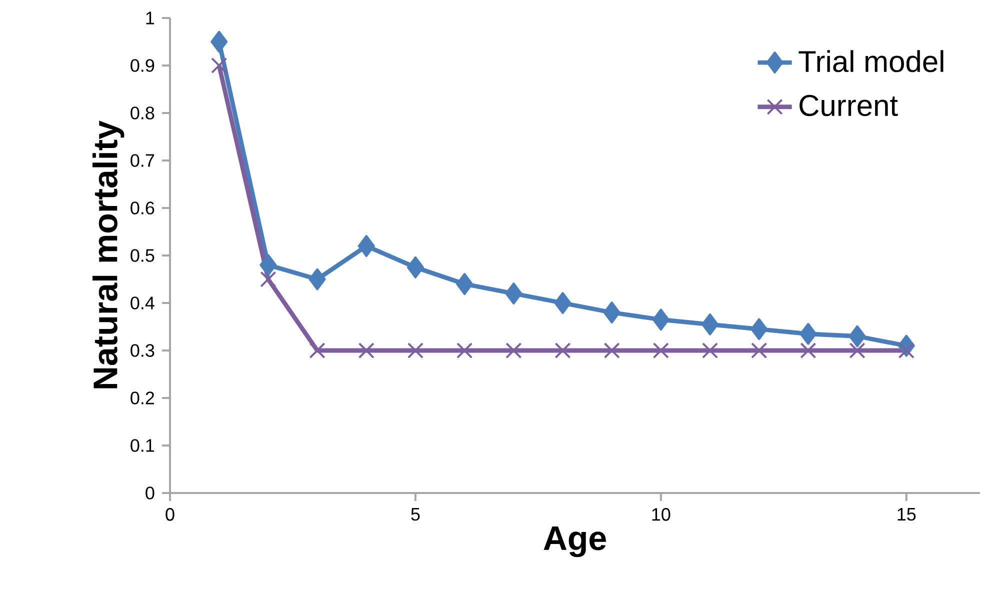 This screenshot has width=984, height=602. I want to click on y-tick-label: 0.6, so click(142, 208).